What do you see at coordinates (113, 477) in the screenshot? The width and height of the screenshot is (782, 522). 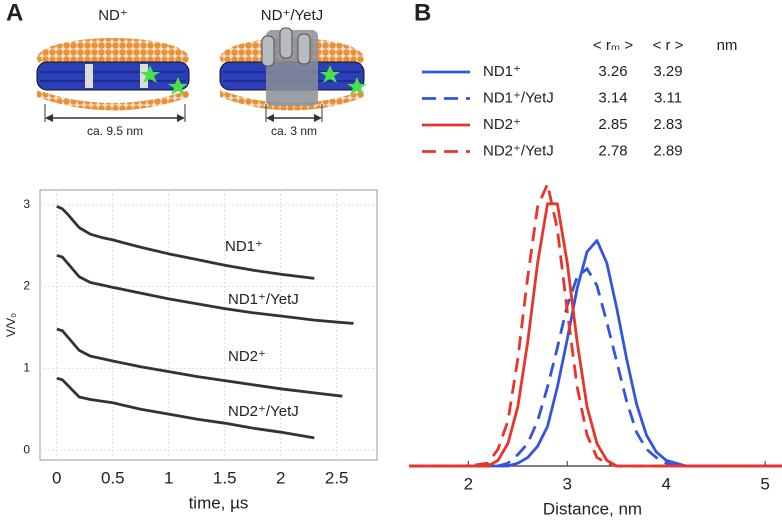 I see `x-tick-label: 0.5` at bounding box center [113, 477].